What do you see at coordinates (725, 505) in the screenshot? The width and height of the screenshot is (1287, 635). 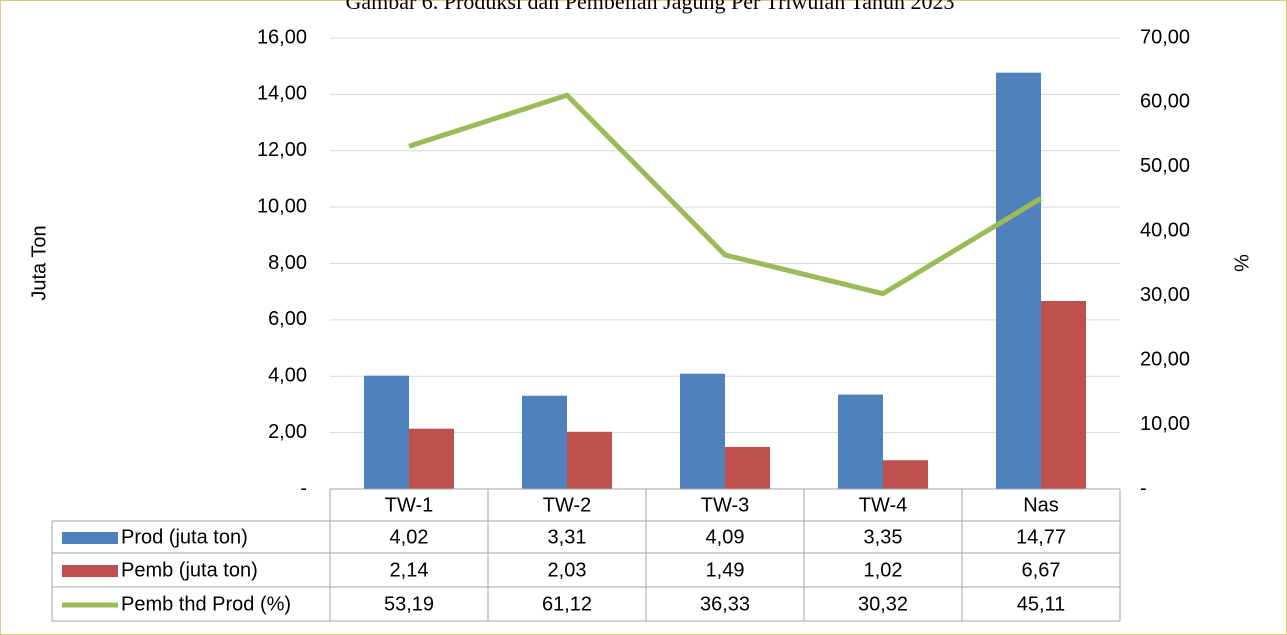 I see `x-tick-label: TW-3` at bounding box center [725, 505].